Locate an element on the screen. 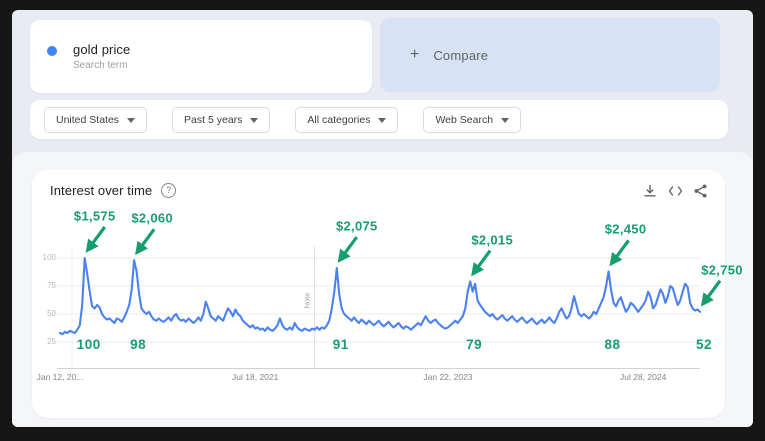 The width and height of the screenshot is (765, 441). download-button is located at coordinates (650, 191).